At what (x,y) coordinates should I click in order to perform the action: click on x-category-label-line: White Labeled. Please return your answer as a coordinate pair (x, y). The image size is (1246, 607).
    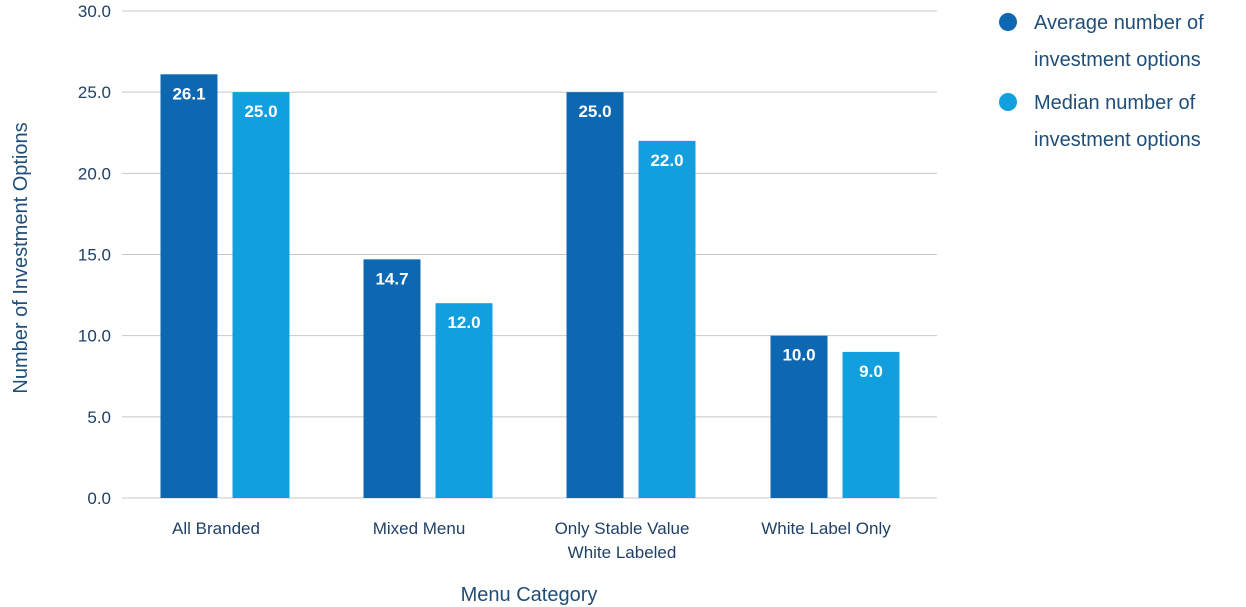
    Looking at the image, I should click on (622, 552).